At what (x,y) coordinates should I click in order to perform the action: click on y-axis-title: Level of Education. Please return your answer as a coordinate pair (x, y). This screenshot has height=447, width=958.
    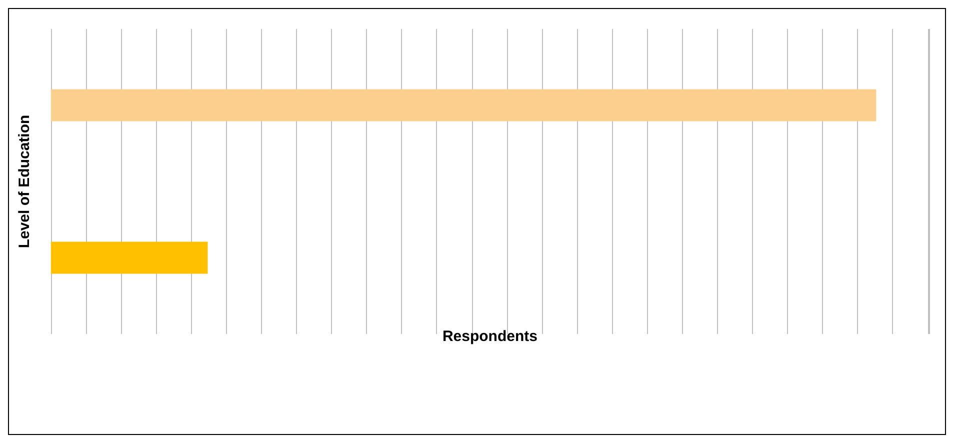
    Looking at the image, I should click on (24, 181).